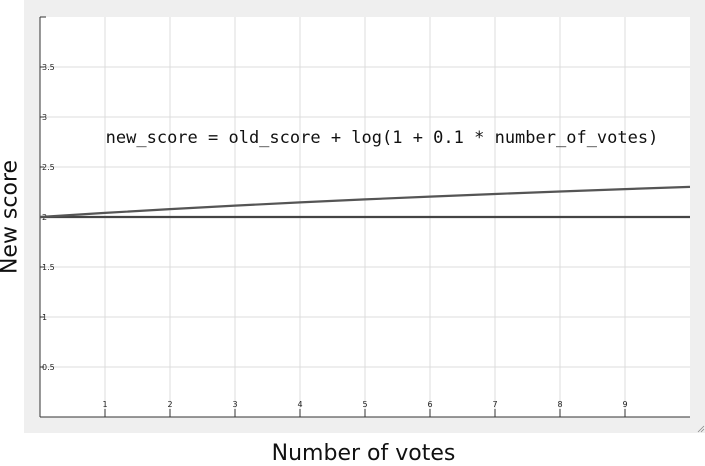 This screenshot has width=705, height=466. I want to click on x-tick-label: 4, so click(299, 404).